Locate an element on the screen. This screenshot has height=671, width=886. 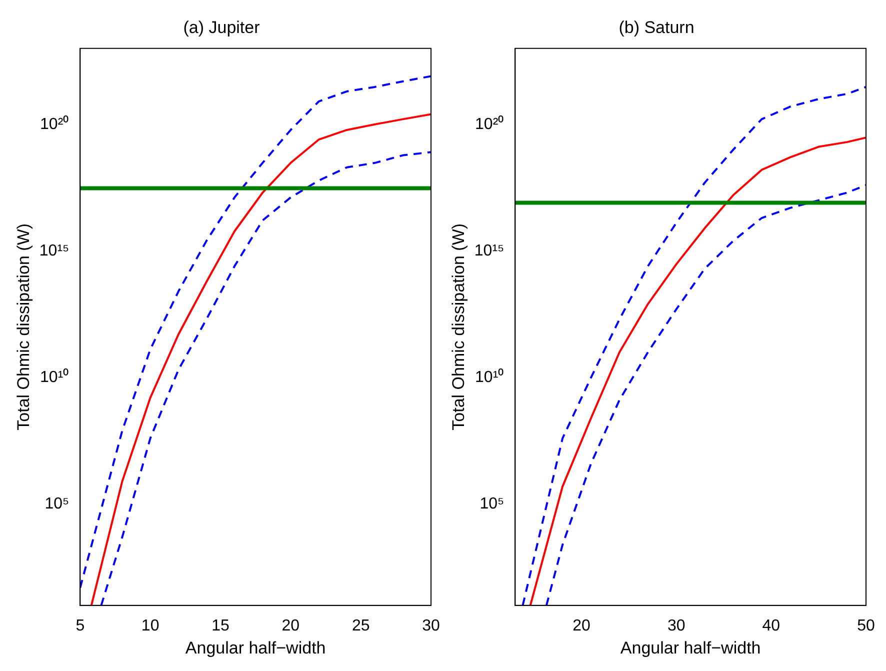
x-tick-label: 25 is located at coordinates (361, 625).